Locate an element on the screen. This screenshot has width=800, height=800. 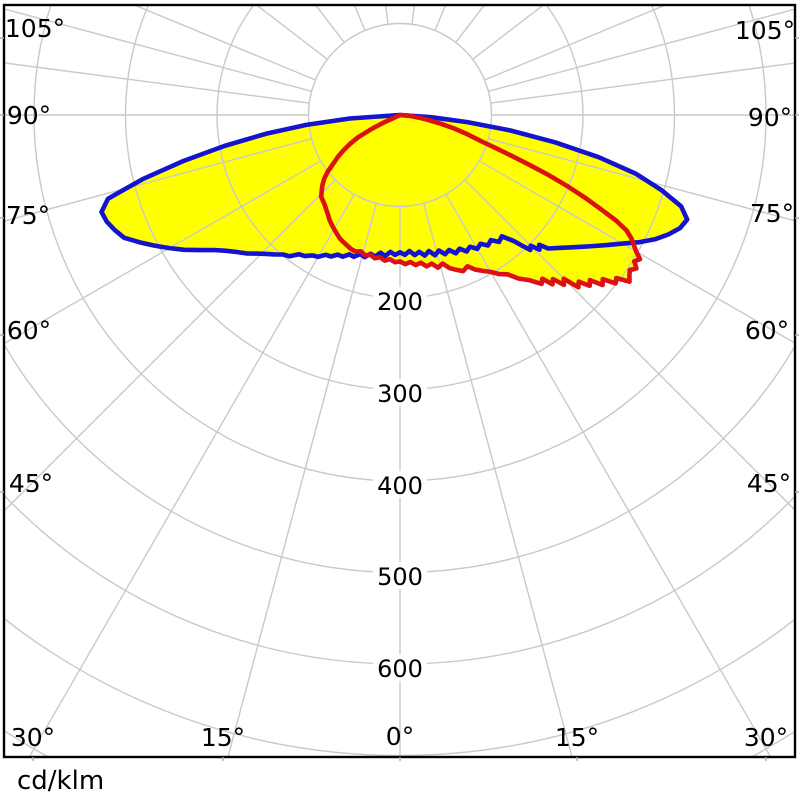
grid-radial-105deg is located at coordinates (641, 50).